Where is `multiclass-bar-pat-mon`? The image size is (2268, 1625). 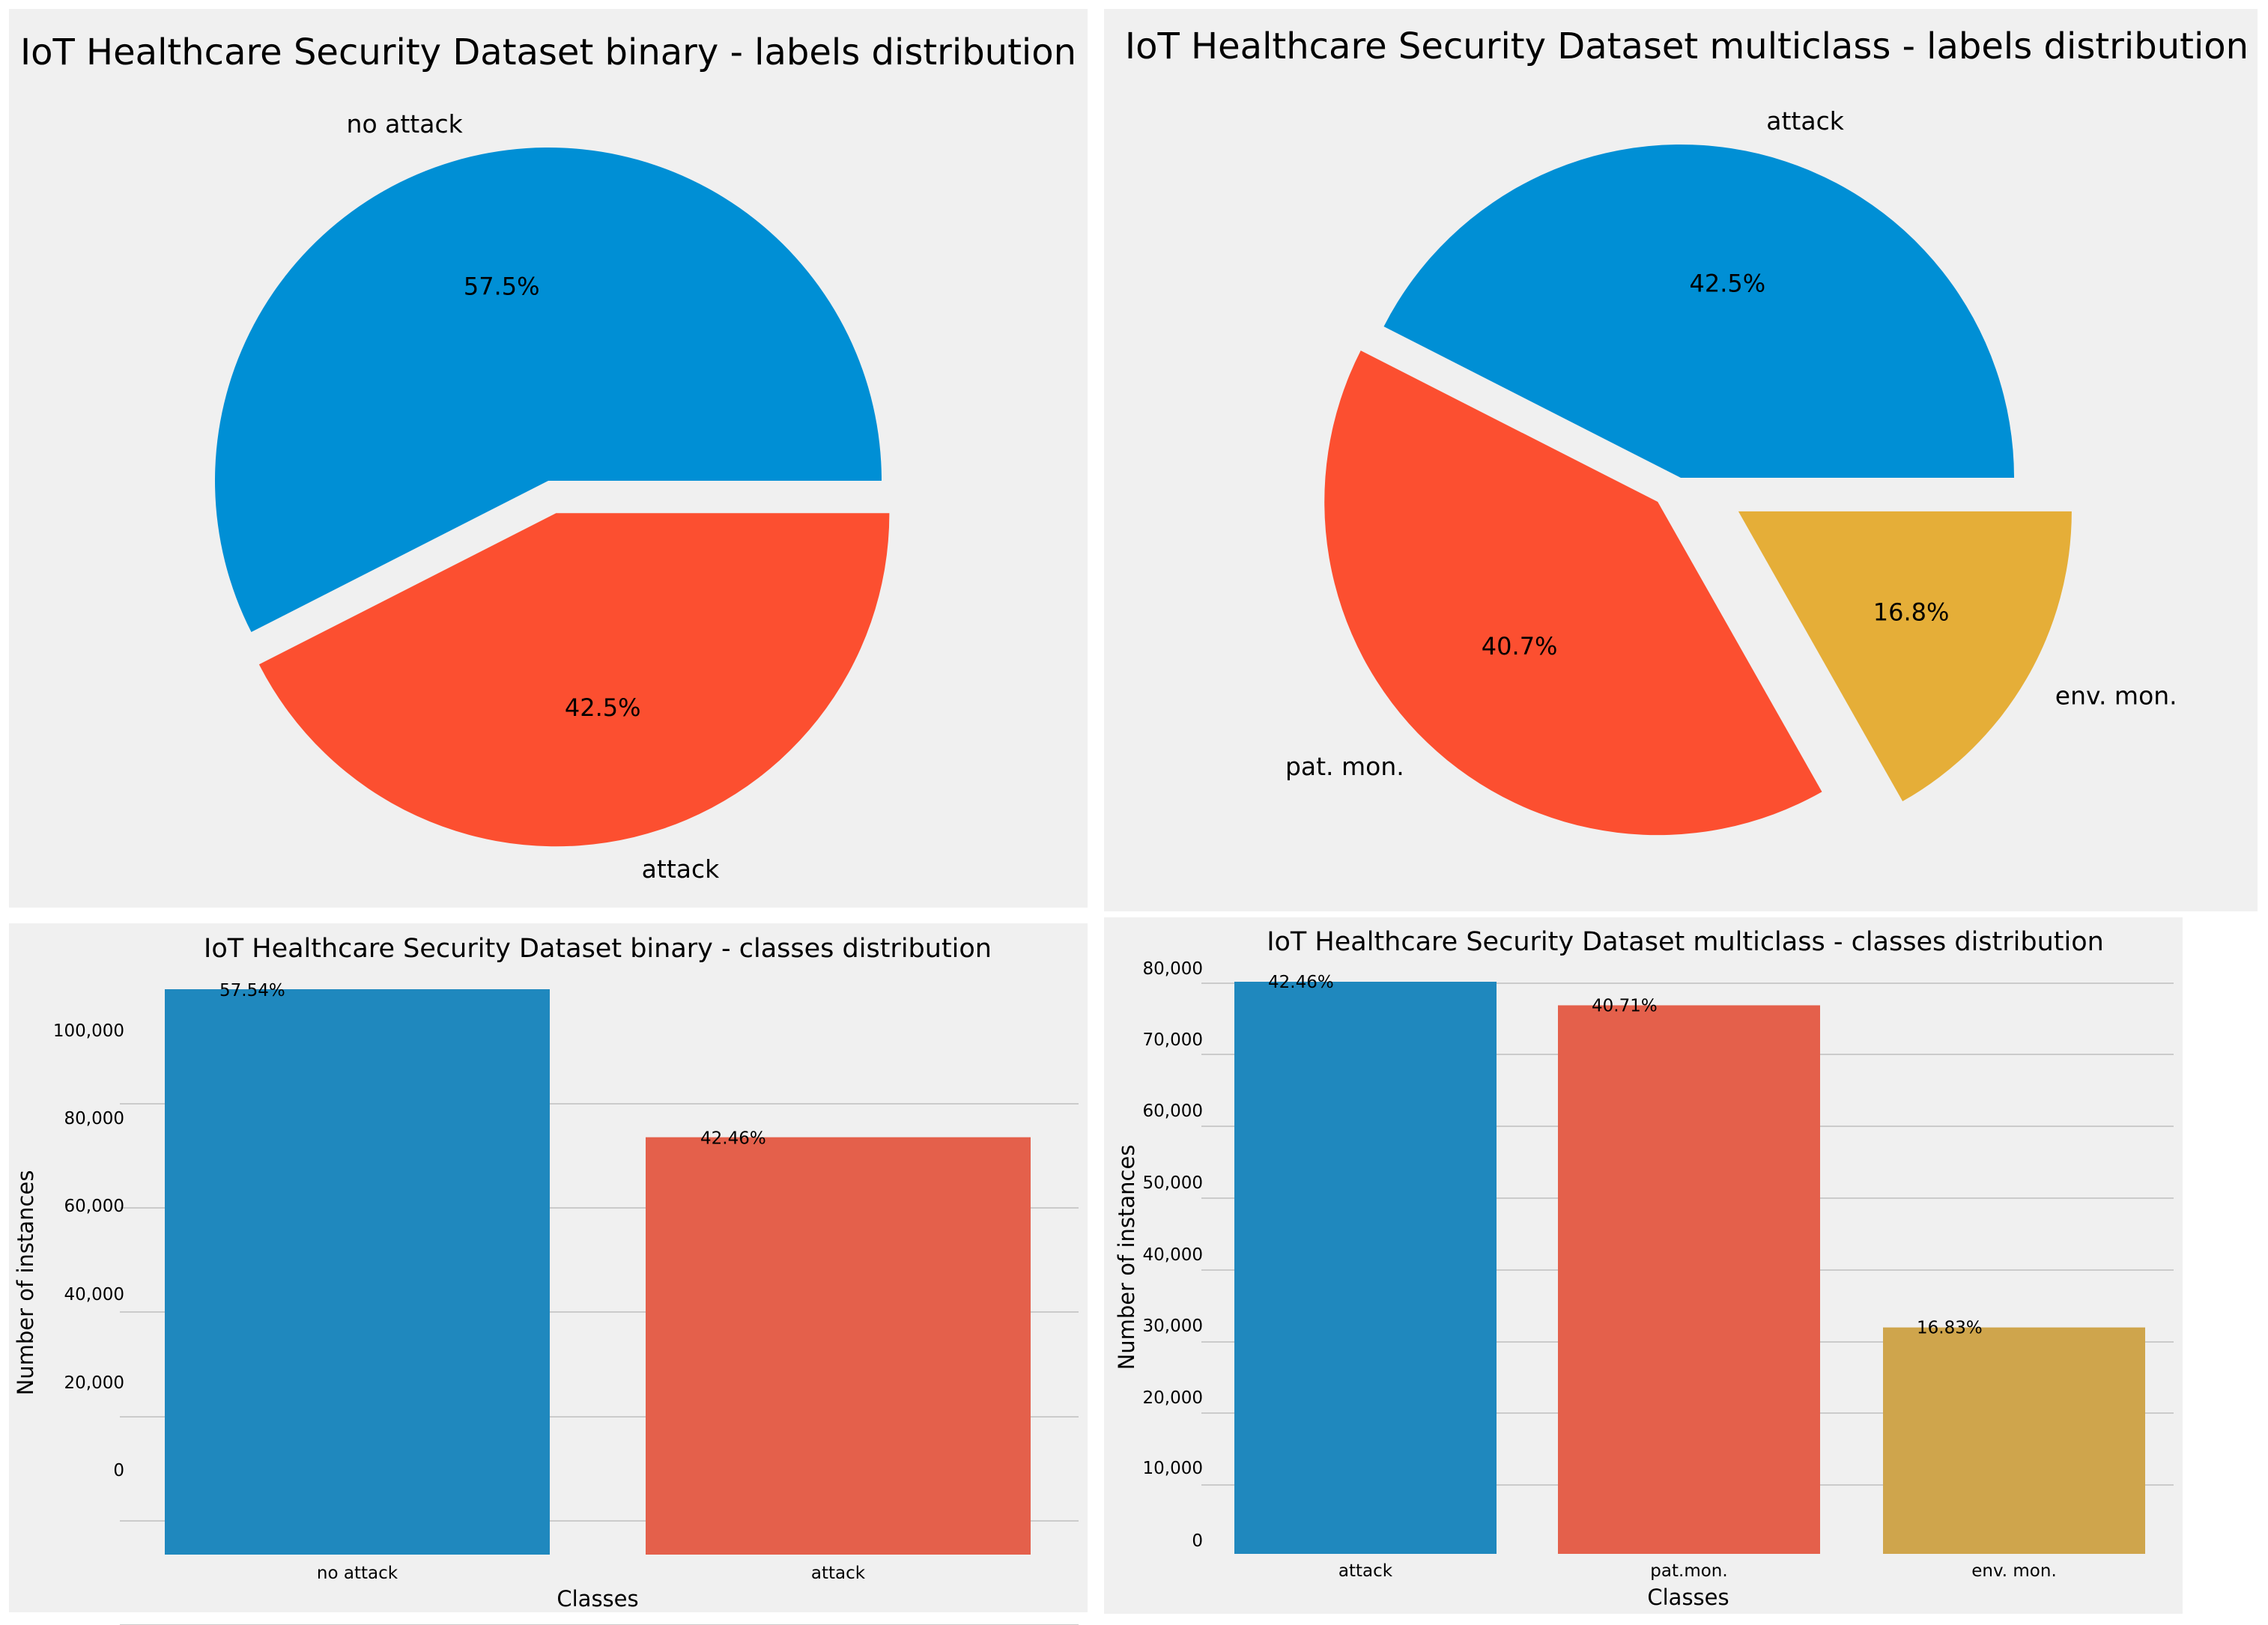 multiclass-bar-pat-mon is located at coordinates (1689, 1280).